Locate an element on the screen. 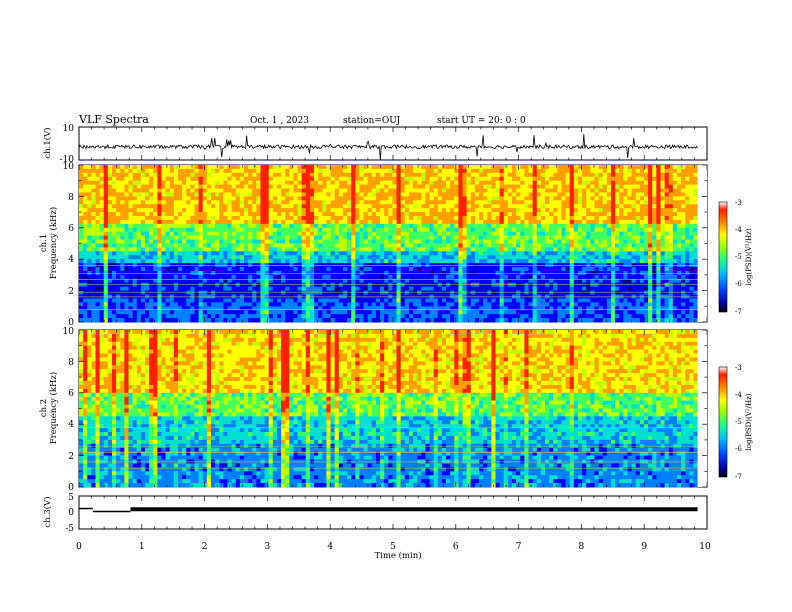  ch2-ytick-0: 0 is located at coordinates (71, 488).